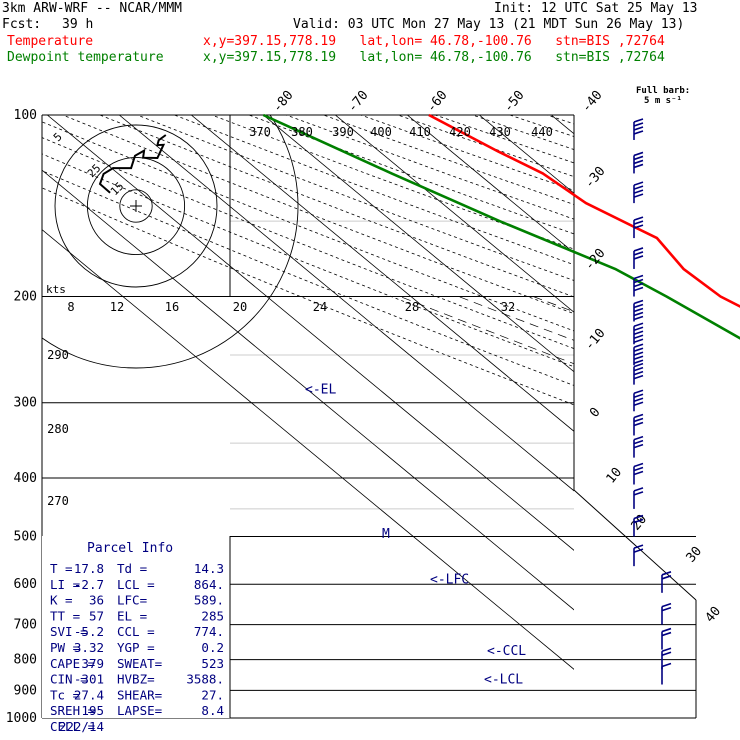 This screenshot has height=740, width=740. Describe the element at coordinates (70, 307) in the screenshot. I see `hodograph-speed-label-8: 8` at that location.